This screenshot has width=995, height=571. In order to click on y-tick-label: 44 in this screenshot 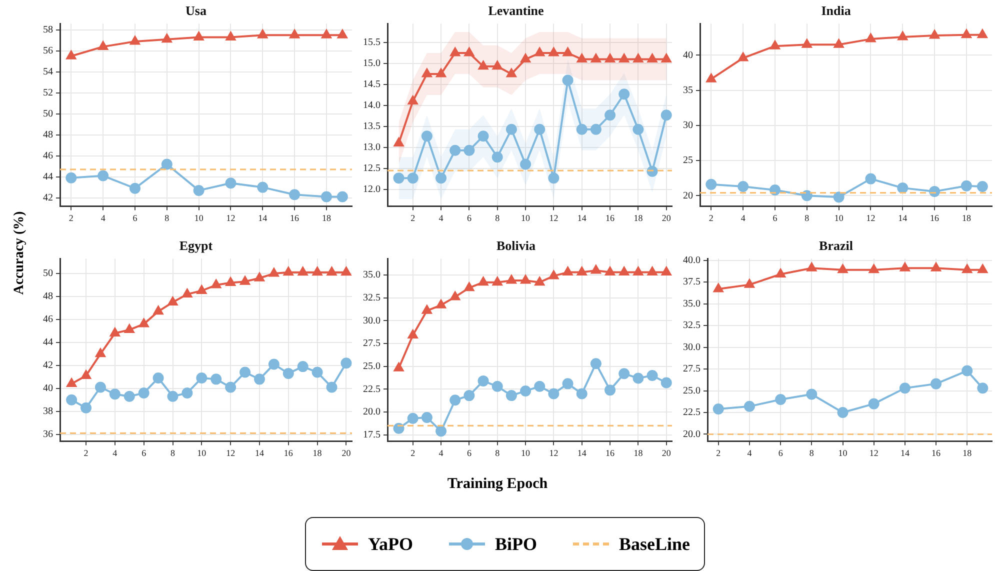, I will do `click(48, 176)`.